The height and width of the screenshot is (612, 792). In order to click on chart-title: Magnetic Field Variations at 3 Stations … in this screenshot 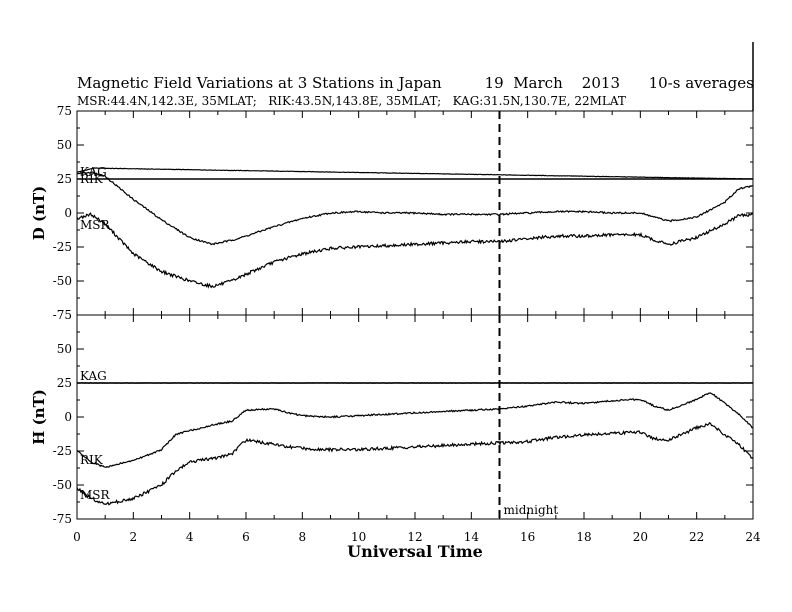, I will do `click(259, 83)`.